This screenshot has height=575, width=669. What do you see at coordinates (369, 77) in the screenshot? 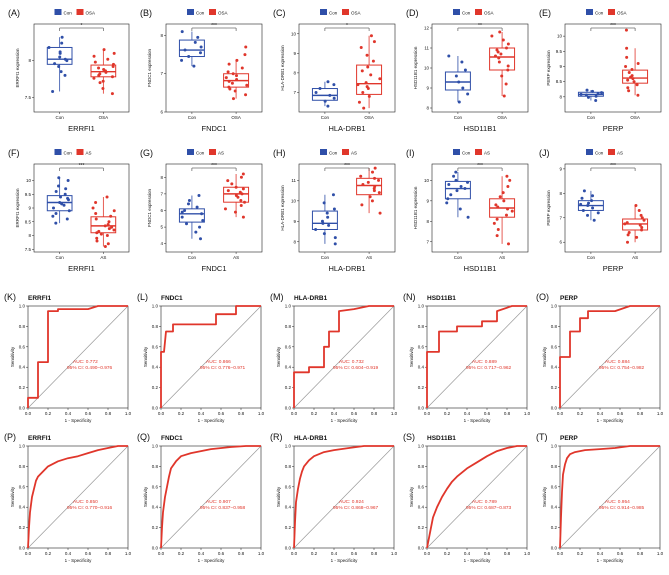
I see `box-case: OSA` at bounding box center [369, 77].